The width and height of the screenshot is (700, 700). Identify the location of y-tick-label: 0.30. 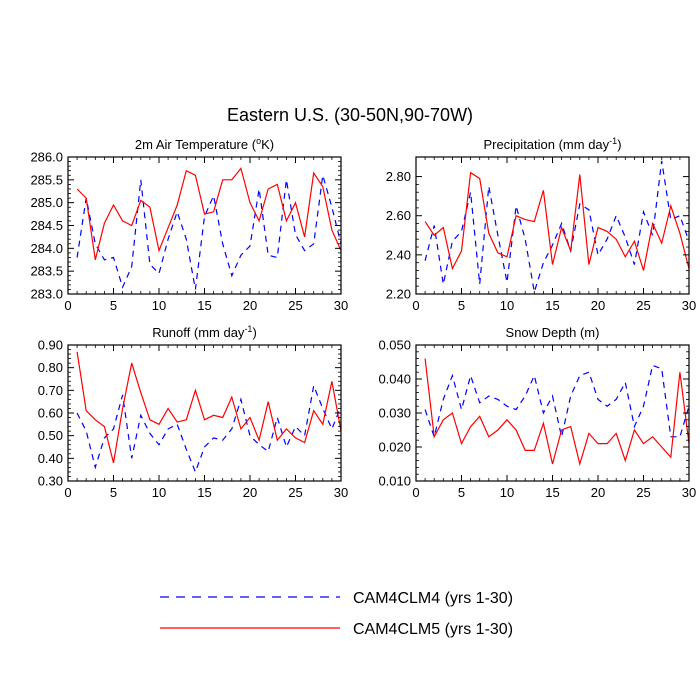
(50, 481).